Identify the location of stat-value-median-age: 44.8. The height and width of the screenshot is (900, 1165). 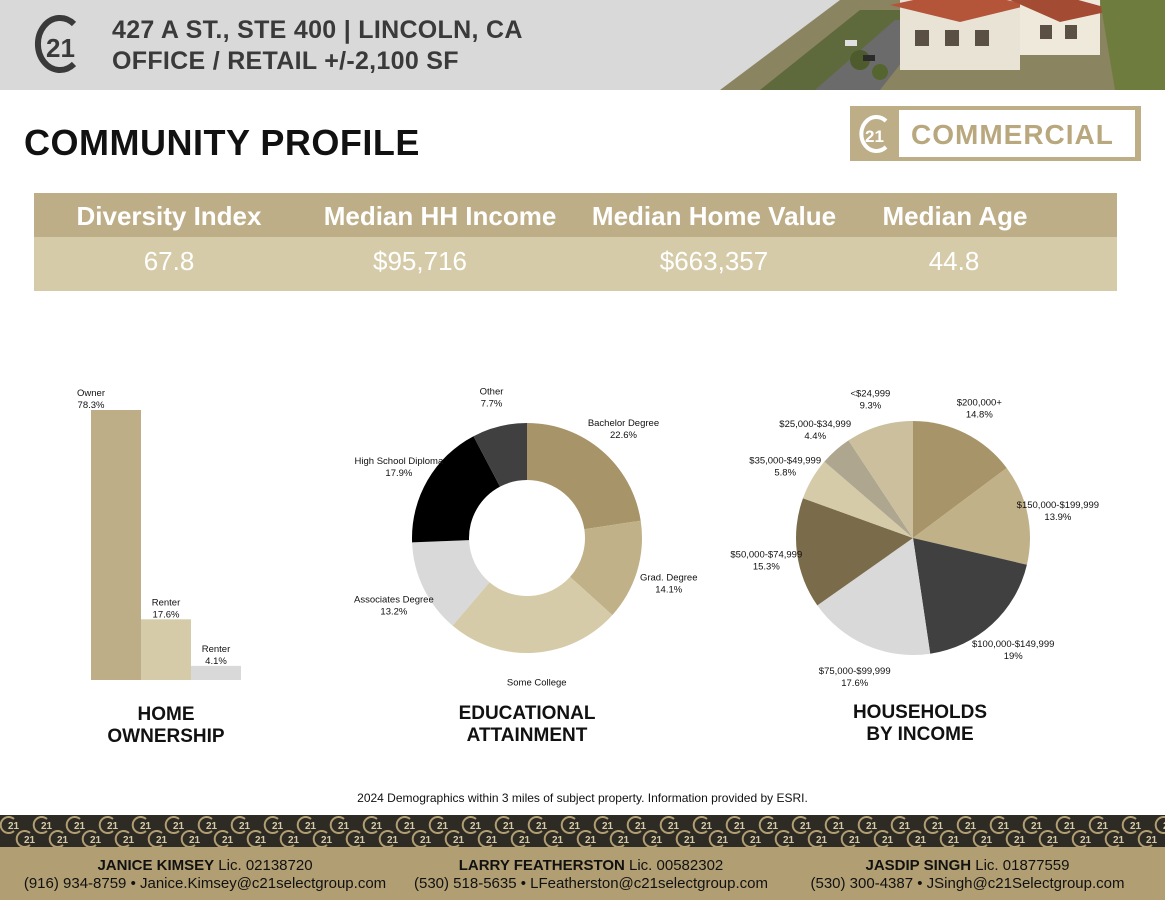
(954, 261).